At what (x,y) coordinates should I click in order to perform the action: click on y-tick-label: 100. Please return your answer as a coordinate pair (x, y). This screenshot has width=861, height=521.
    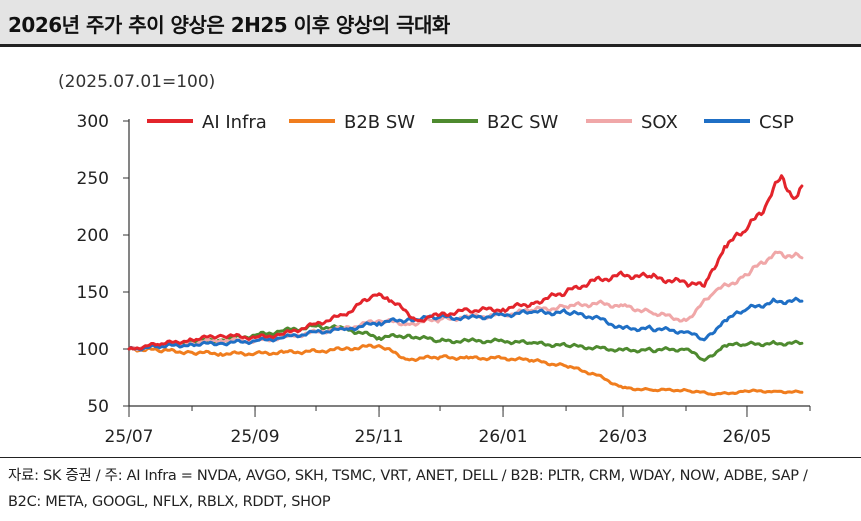
    Looking at the image, I should click on (93, 350).